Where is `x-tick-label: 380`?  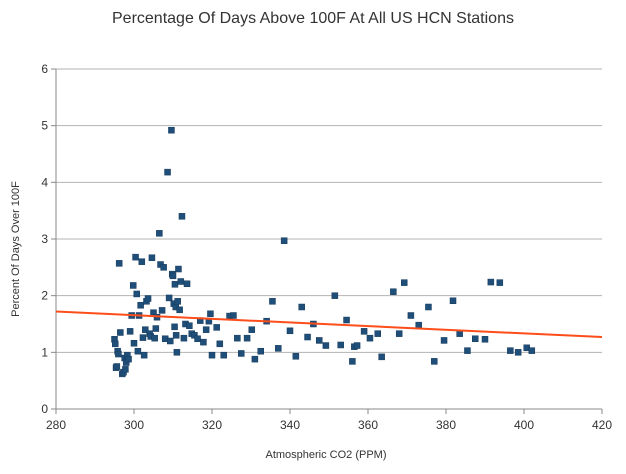
x-tick-label: 380 is located at coordinates (446, 425).